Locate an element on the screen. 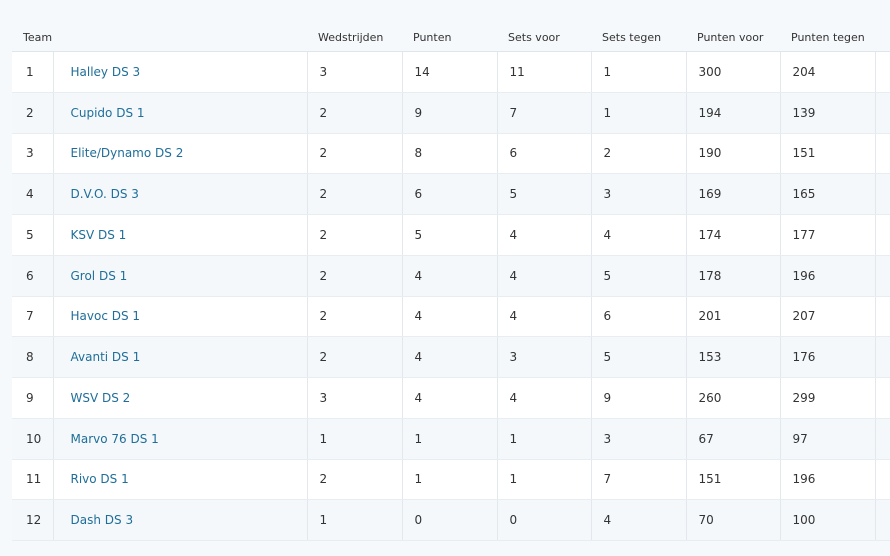 The image size is (890, 556). rank-cell: 1 is located at coordinates (32, 72).